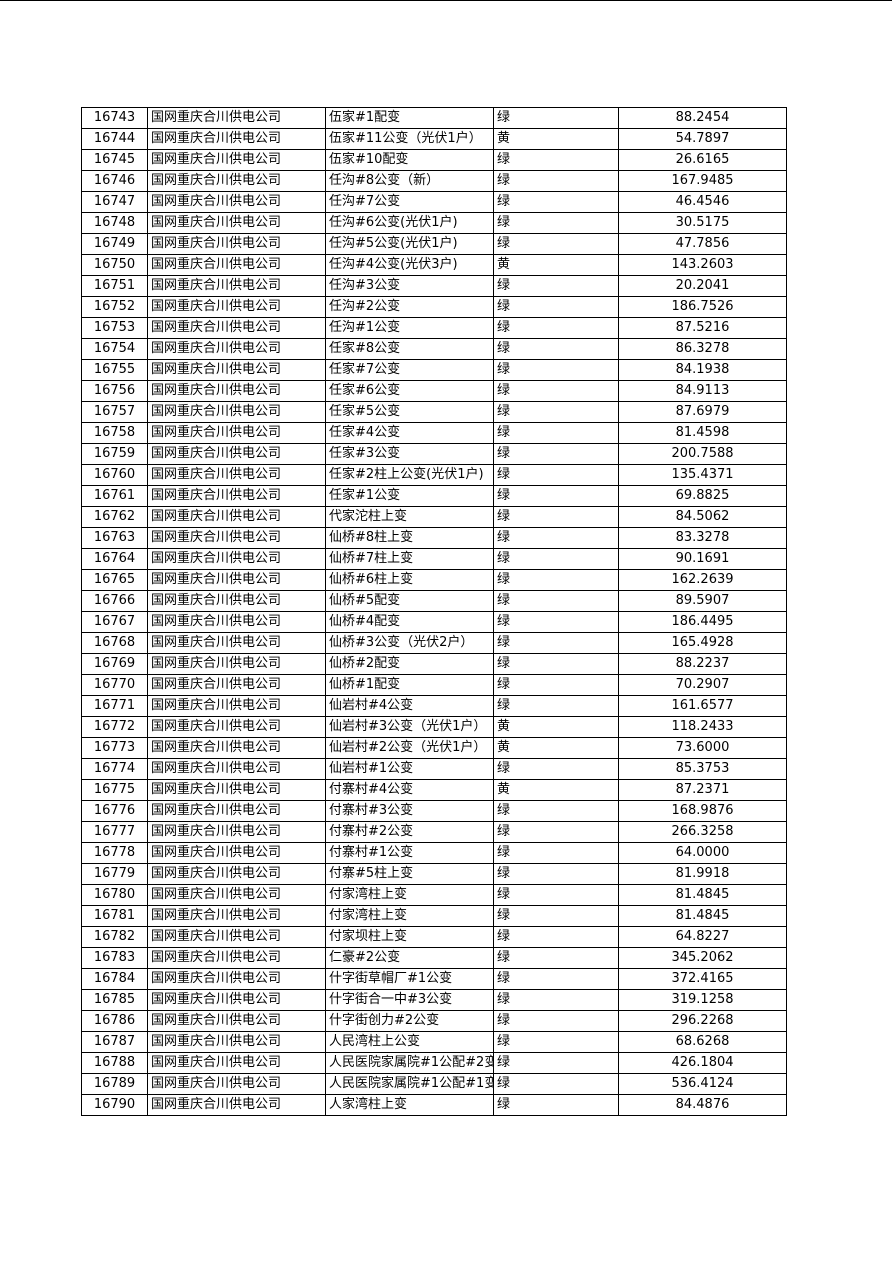  I want to click on row-id: 16765, so click(114, 580).